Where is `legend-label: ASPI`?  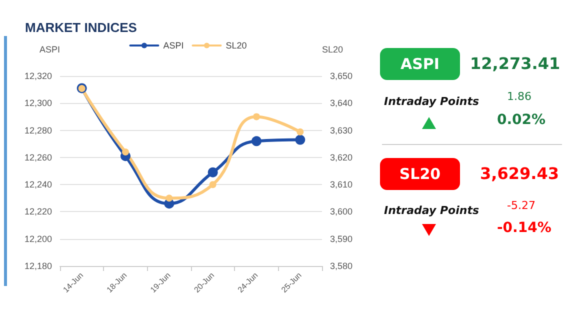
legend-label: ASPI is located at coordinates (173, 45).